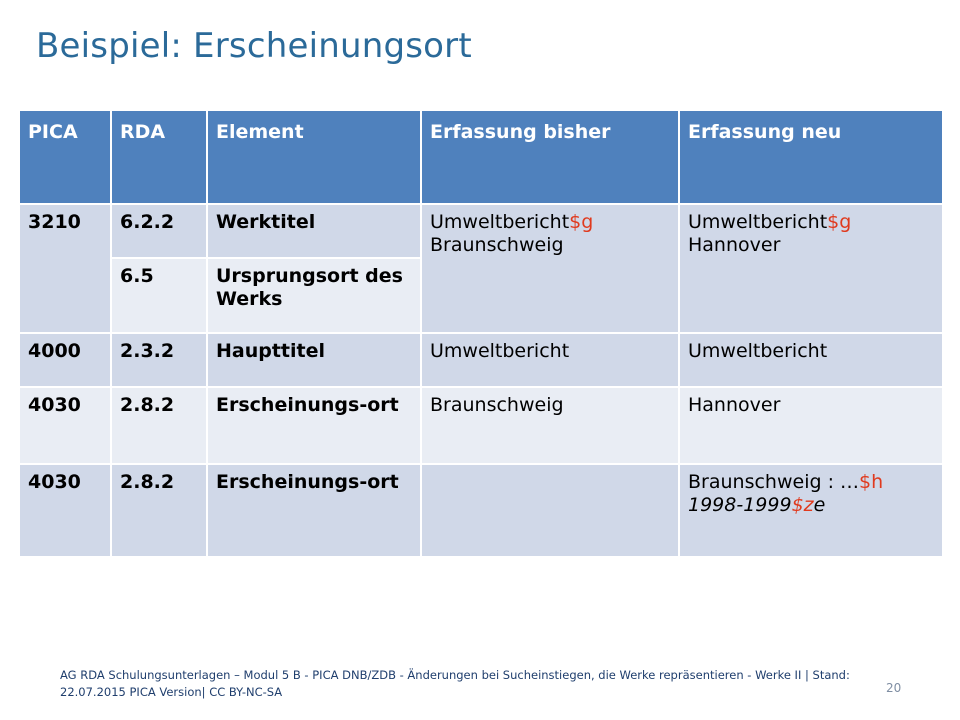  Describe the element at coordinates (159, 360) in the screenshot. I see `cell-rda: 2.3.2` at that location.